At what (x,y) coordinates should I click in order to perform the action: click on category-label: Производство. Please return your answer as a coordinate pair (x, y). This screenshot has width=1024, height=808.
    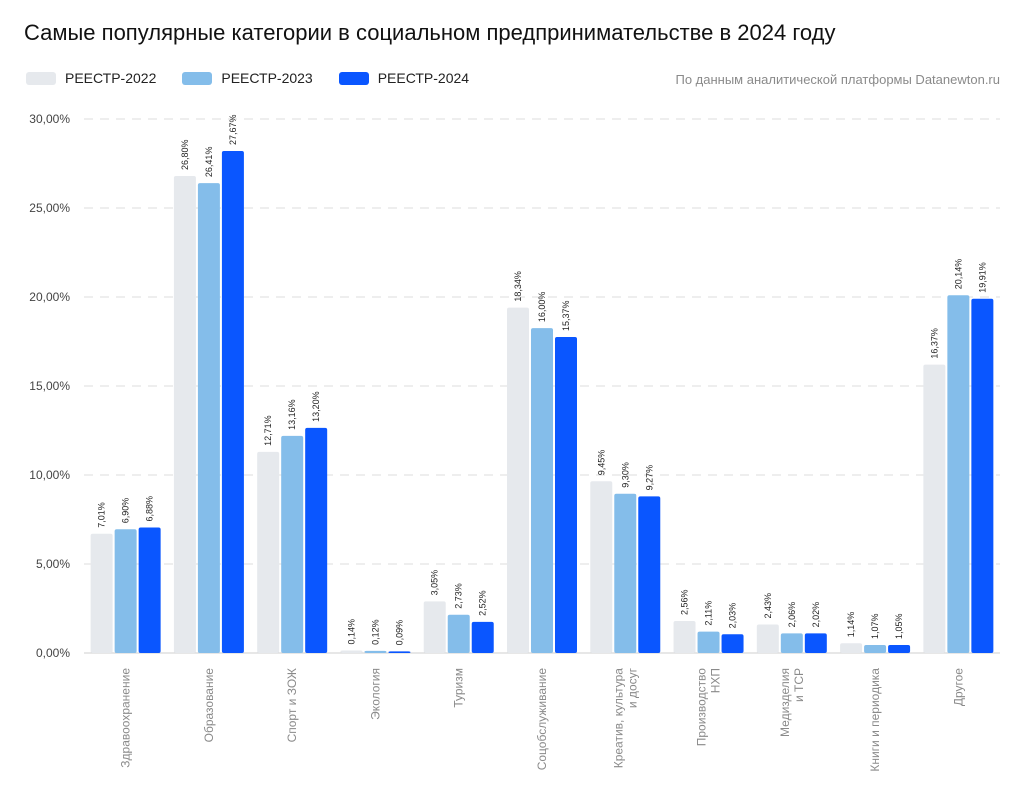
    Looking at the image, I should click on (702, 707).